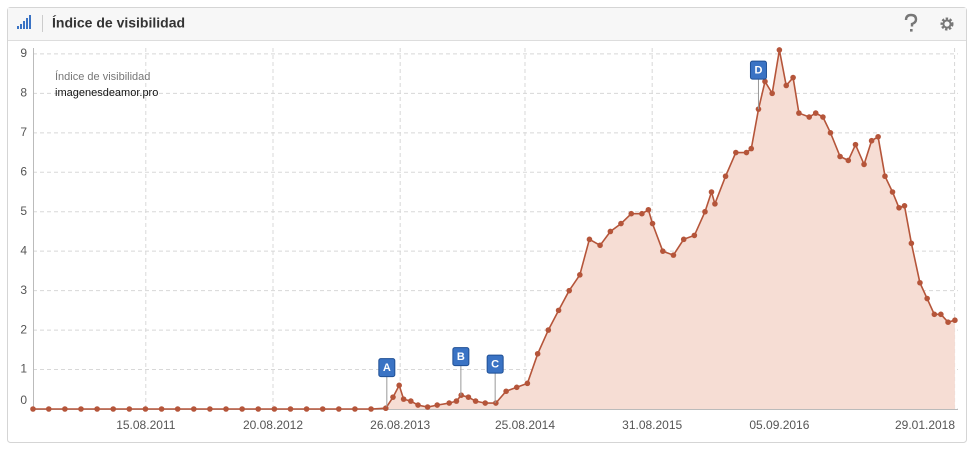 The height and width of the screenshot is (451, 974). Describe the element at coordinates (23, 211) in the screenshot. I see `y-tick-label: 5` at that location.